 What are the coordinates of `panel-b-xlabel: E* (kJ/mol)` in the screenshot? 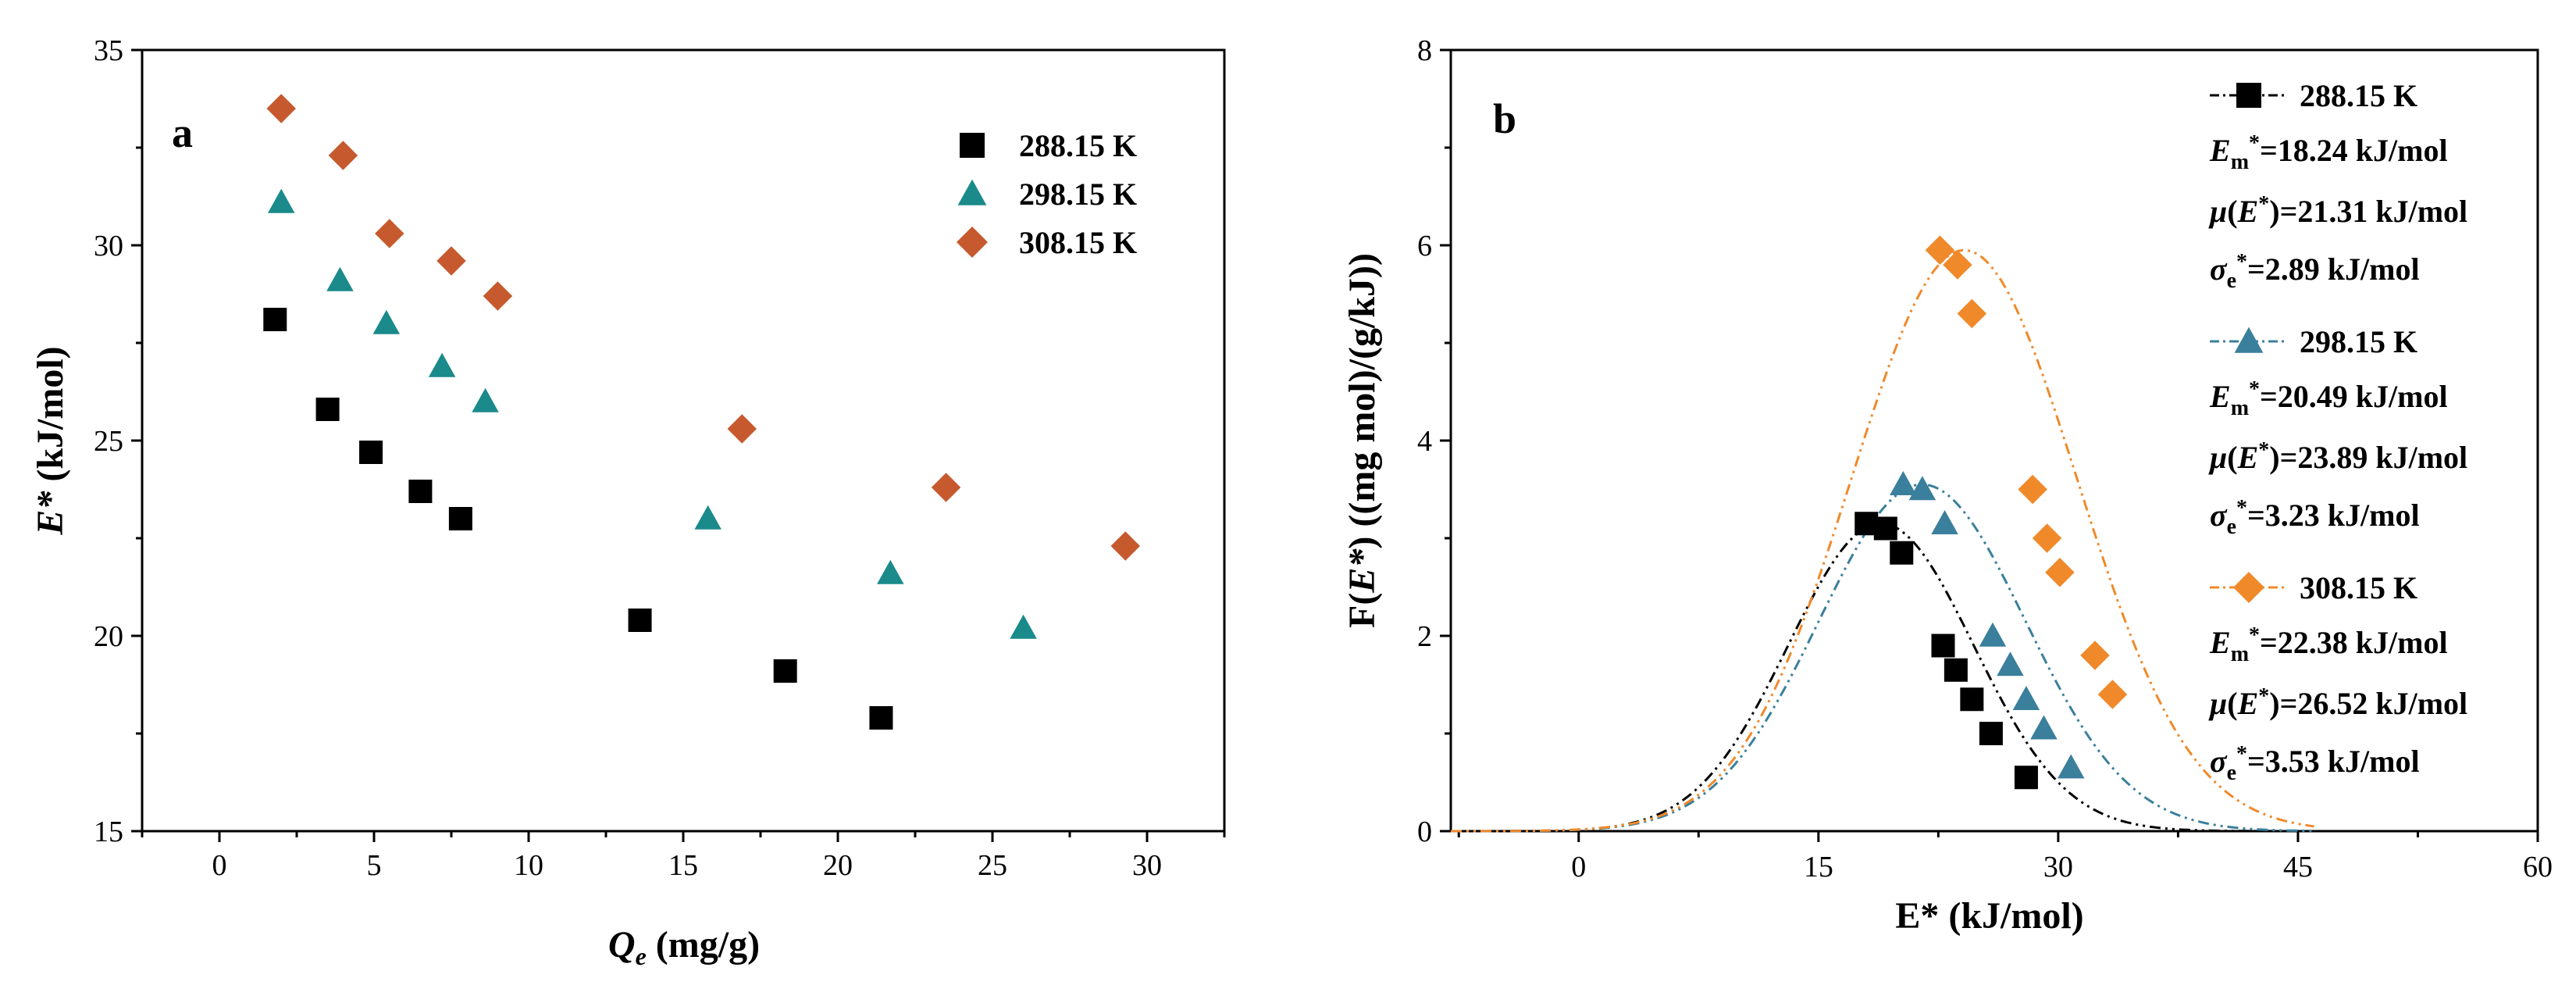 It's located at (1989, 916).